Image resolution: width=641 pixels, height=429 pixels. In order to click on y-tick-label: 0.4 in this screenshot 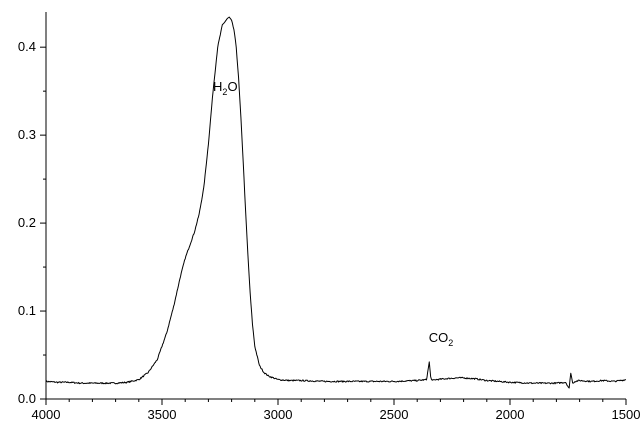, I will do `click(27, 46)`.